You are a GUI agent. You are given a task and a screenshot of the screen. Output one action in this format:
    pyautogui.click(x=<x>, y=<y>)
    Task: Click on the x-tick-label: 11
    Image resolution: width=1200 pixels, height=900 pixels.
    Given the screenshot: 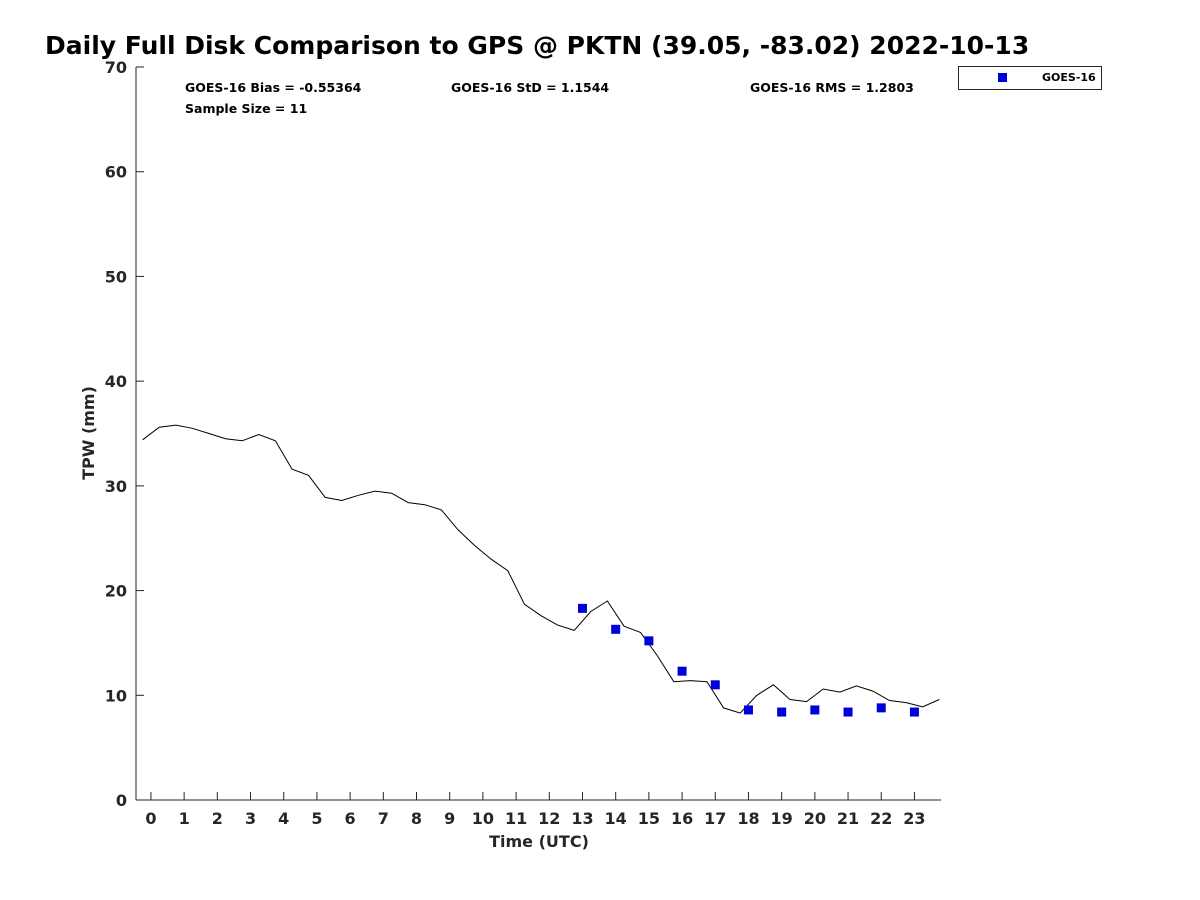 What is the action you would take?
    pyautogui.click(x=516, y=818)
    